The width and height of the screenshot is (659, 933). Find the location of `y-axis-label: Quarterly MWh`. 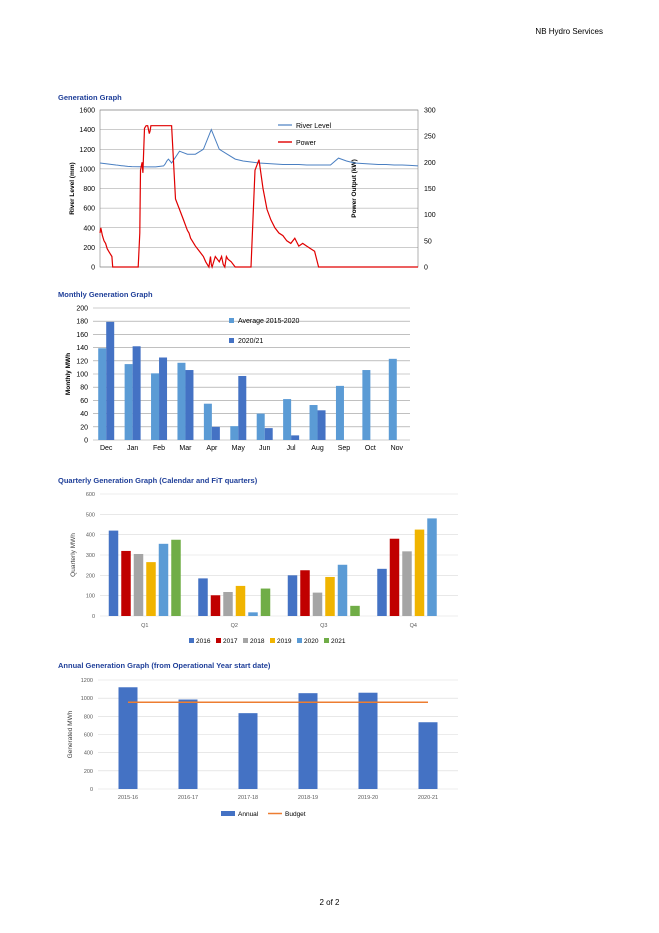

y-axis-label: Quarterly MWh is located at coordinates (73, 555).